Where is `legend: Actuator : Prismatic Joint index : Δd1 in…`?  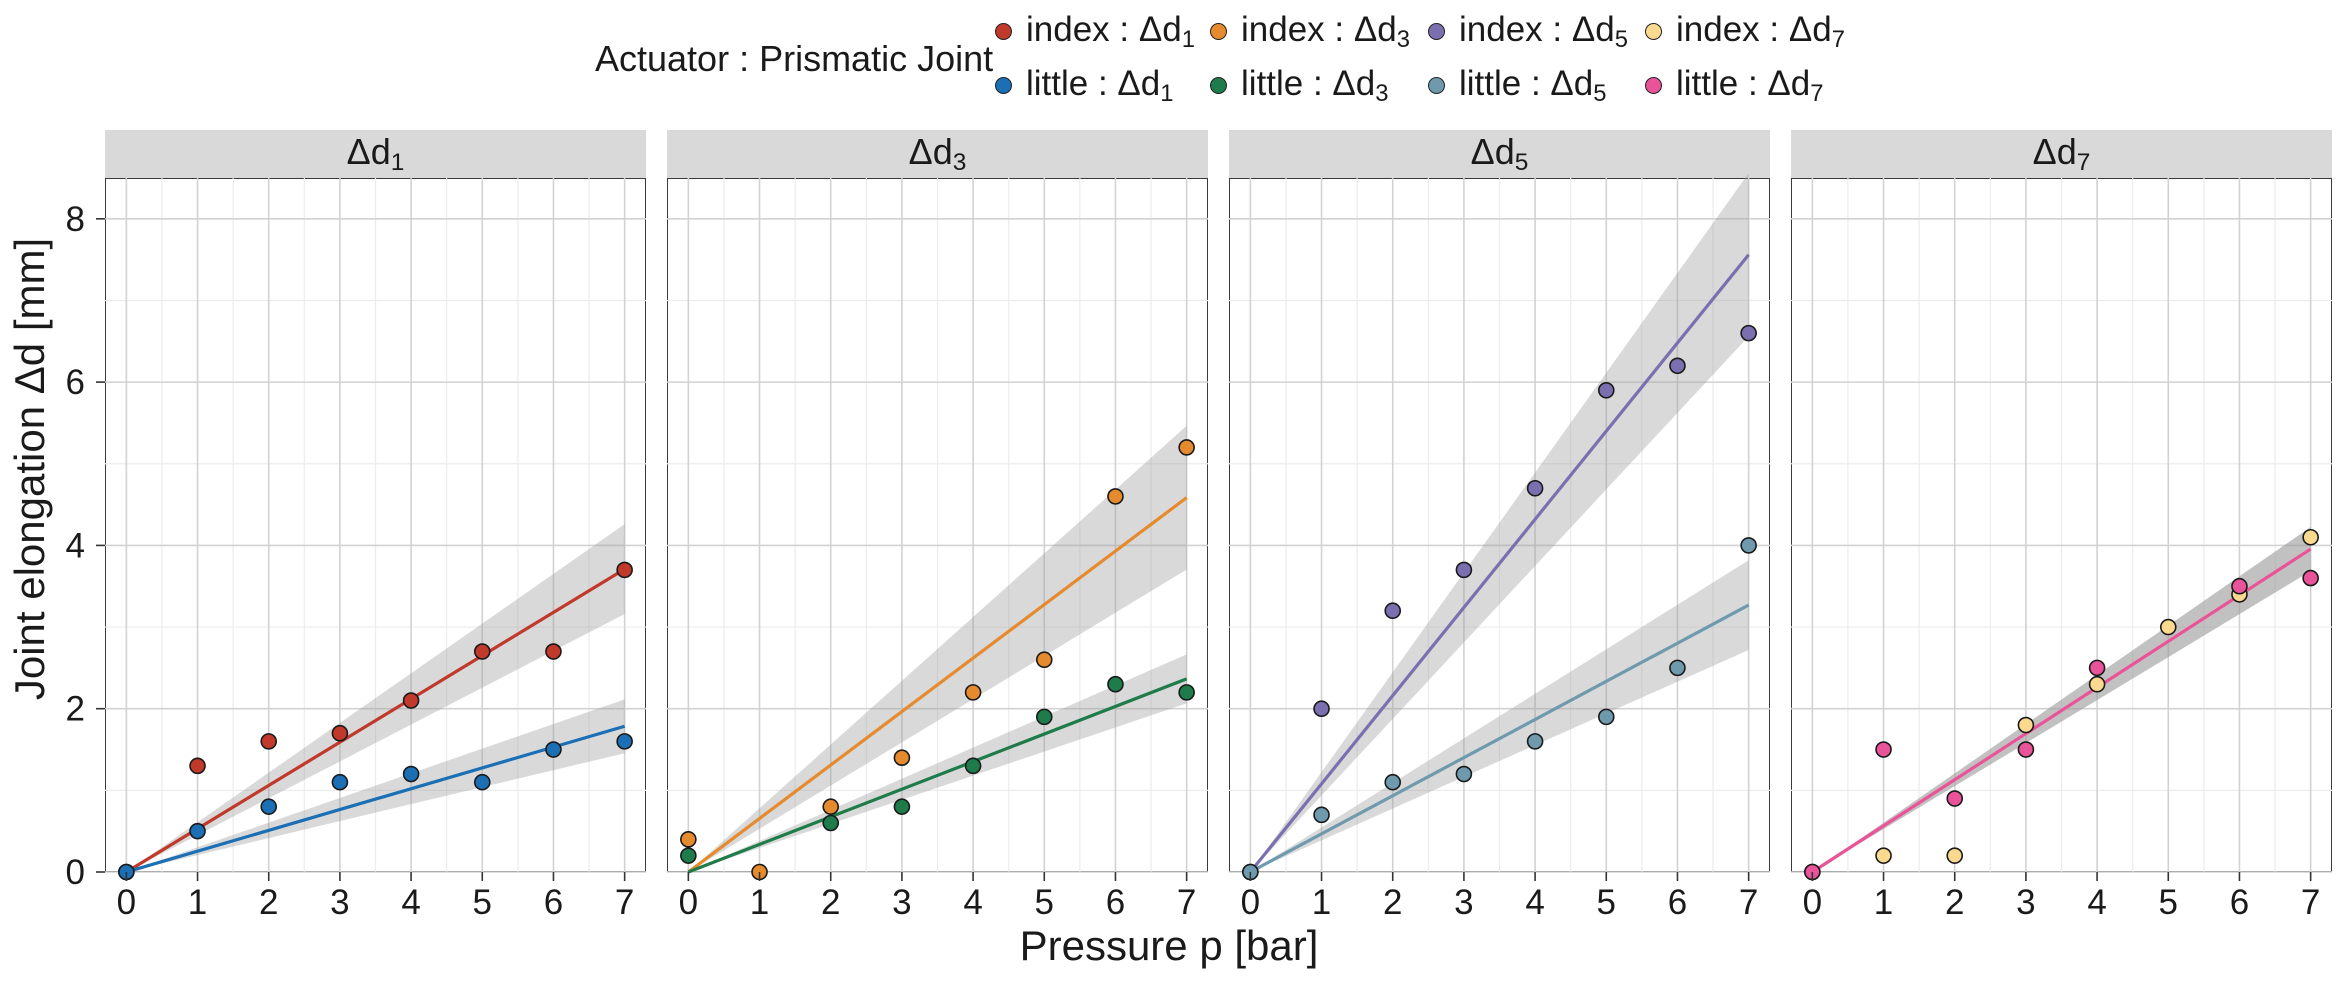 legend: Actuator : Prismatic Joint index : Δd1 in… is located at coordinates (1169, 60).